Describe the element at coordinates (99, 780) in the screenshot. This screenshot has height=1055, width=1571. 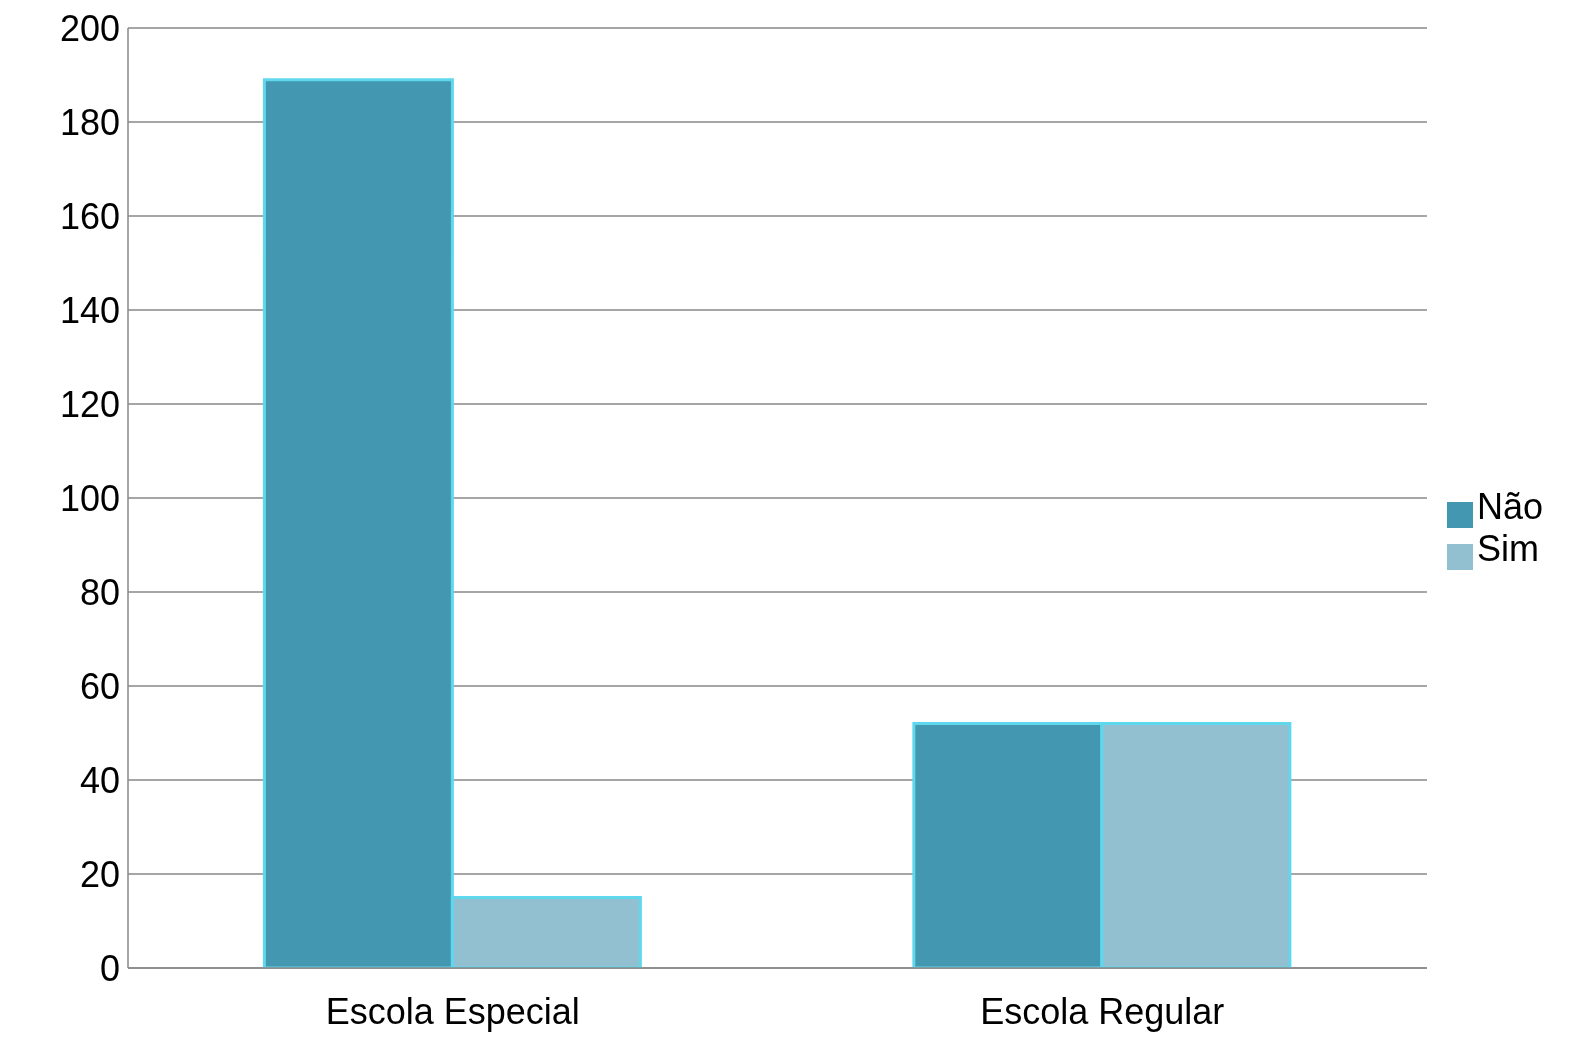
I see `y-tick-label: 40` at that location.